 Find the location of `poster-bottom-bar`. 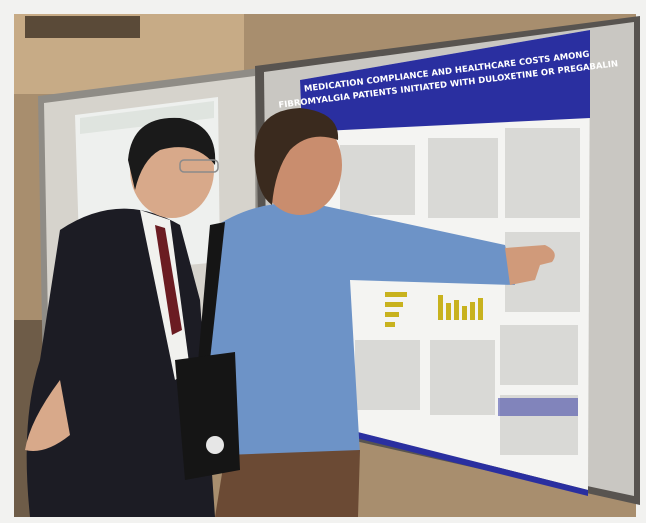

poster-bottom-bar is located at coordinates (448, 458).